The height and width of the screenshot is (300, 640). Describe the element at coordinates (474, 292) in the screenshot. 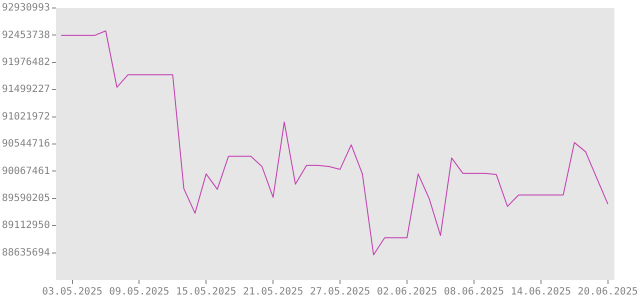

I see `x-tick-label: 08.06.2025` at that location.